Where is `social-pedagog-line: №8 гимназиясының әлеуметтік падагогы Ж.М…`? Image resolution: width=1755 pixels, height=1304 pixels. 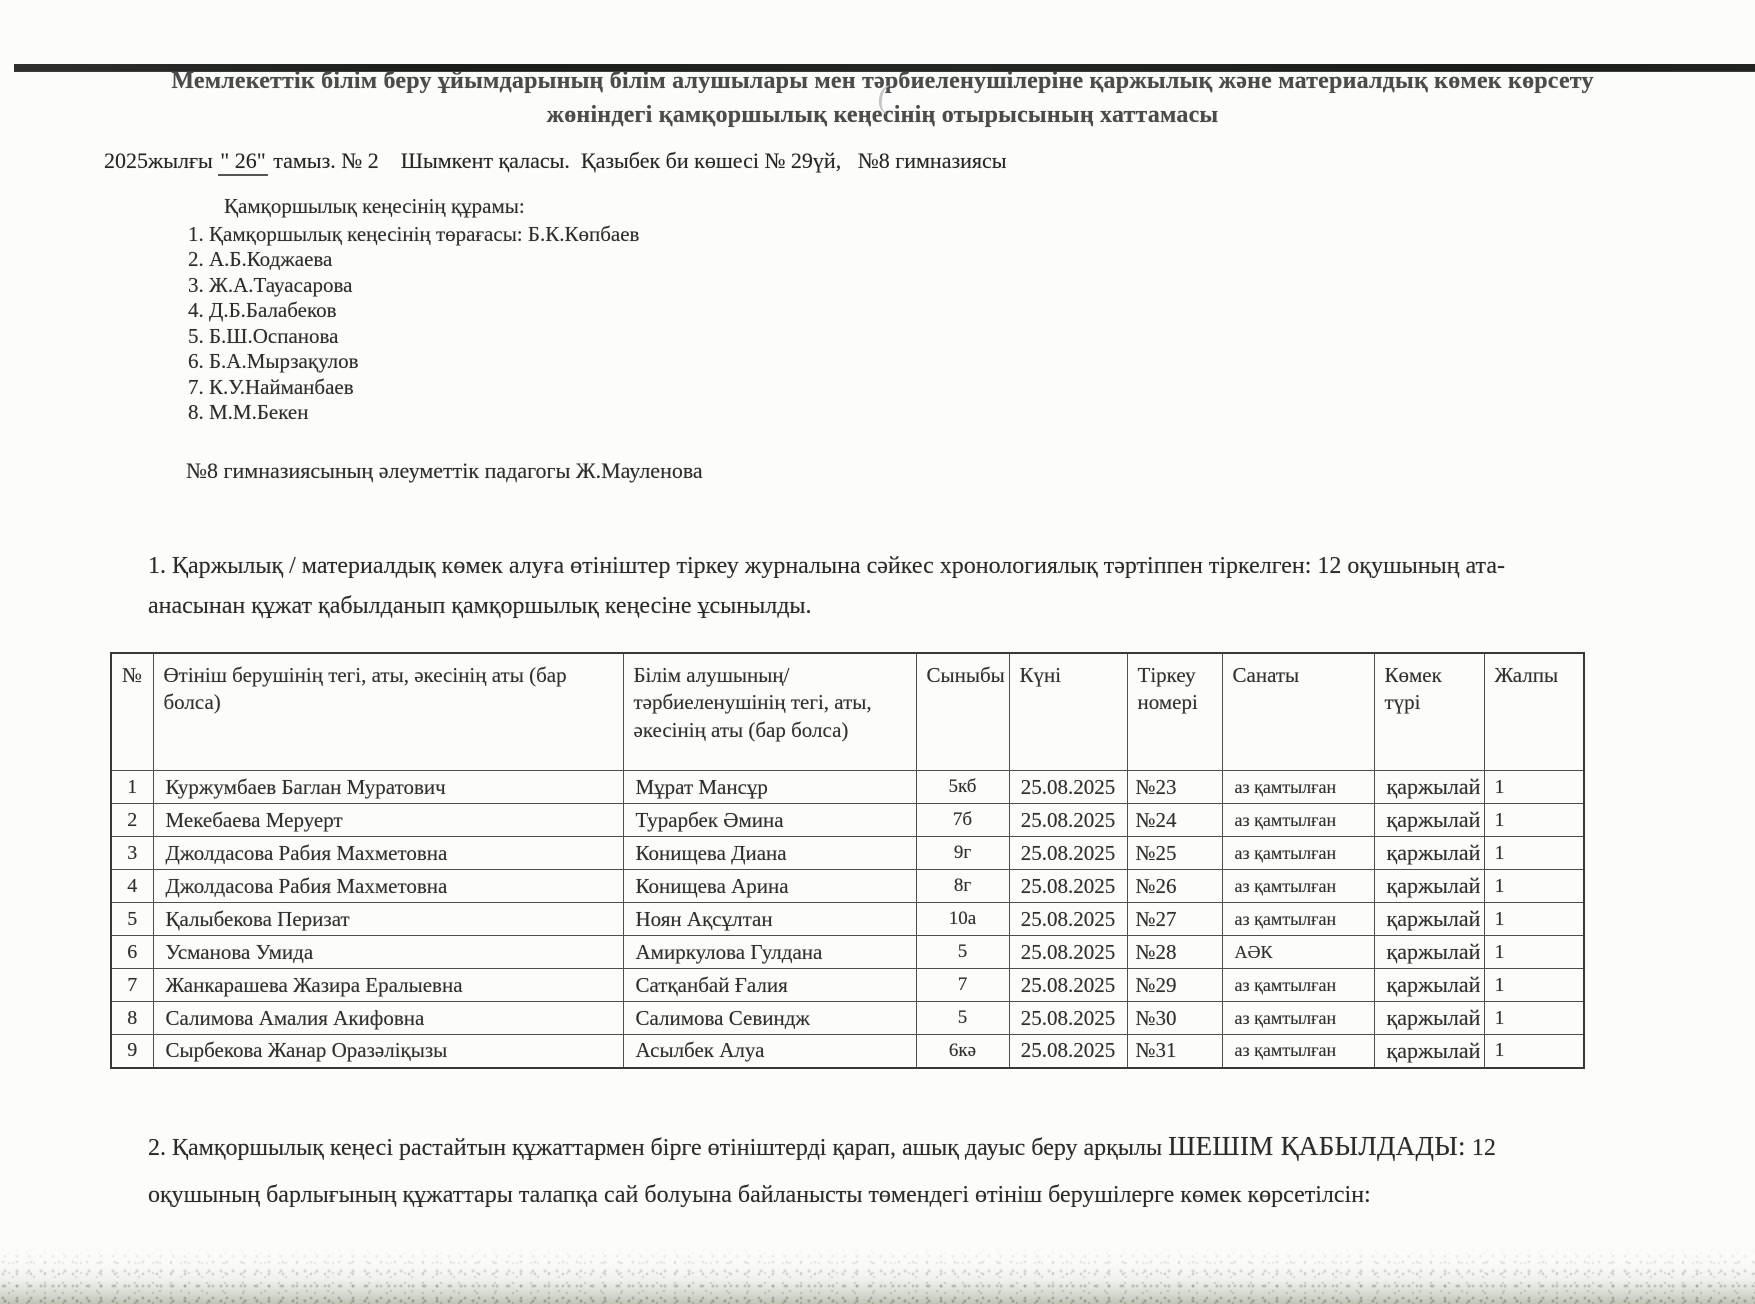
social-pedagog-line: №8 гимназиясының әлеуметтік падагогы Ж.М… is located at coordinates (444, 470).